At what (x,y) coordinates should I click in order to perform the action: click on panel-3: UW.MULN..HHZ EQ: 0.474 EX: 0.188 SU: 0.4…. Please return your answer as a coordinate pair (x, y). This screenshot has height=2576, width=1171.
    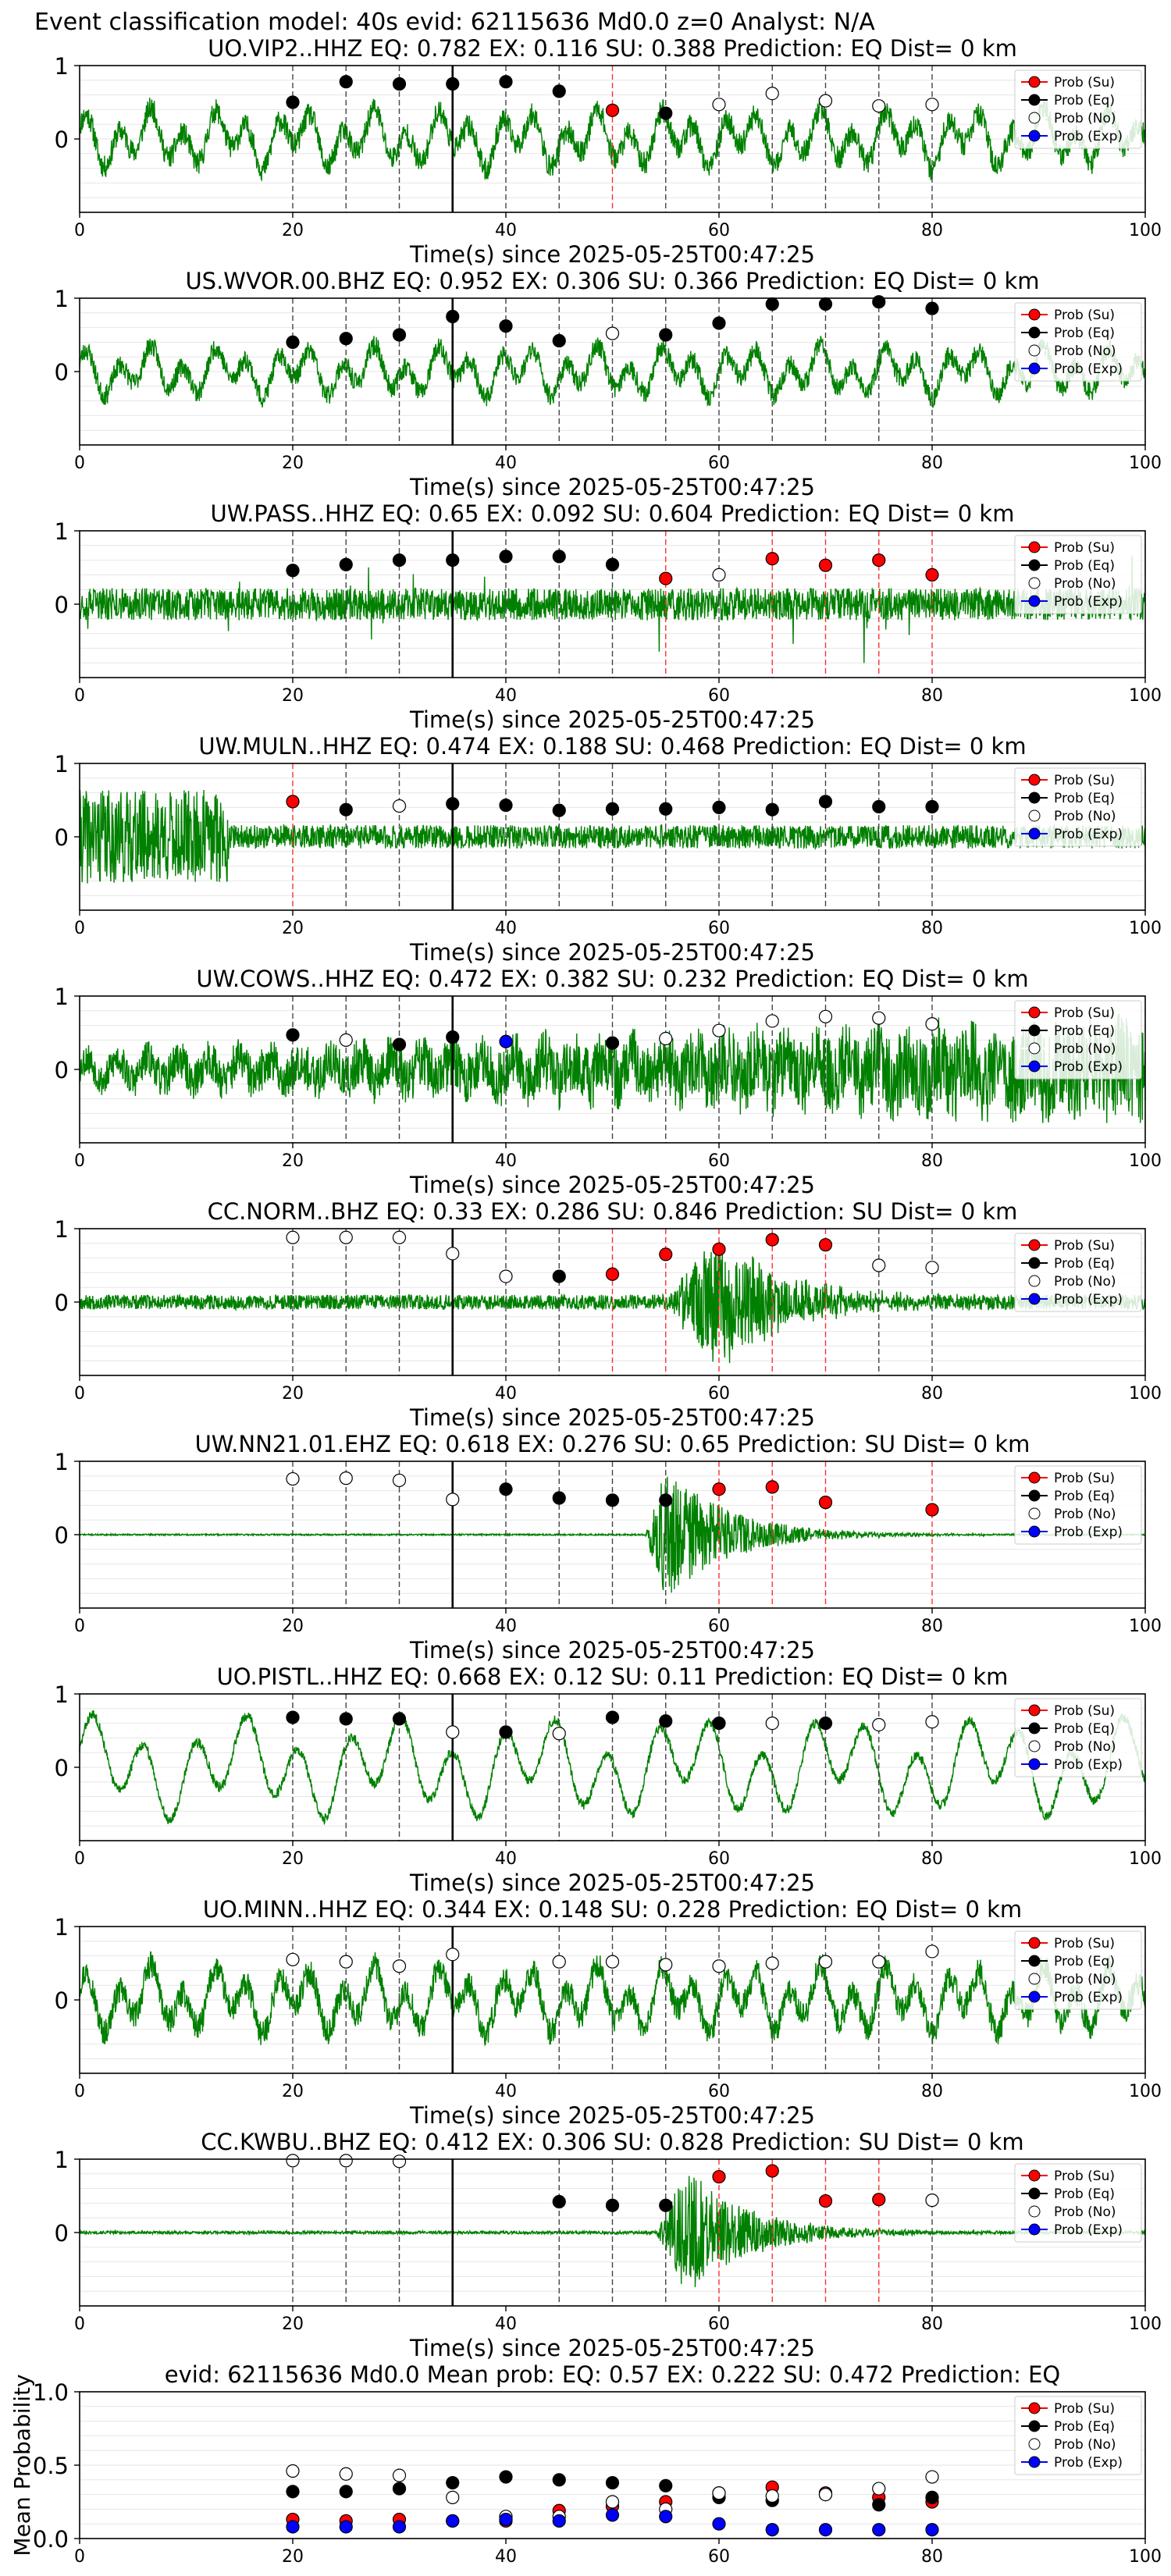
    Looking at the image, I should click on (608, 849).